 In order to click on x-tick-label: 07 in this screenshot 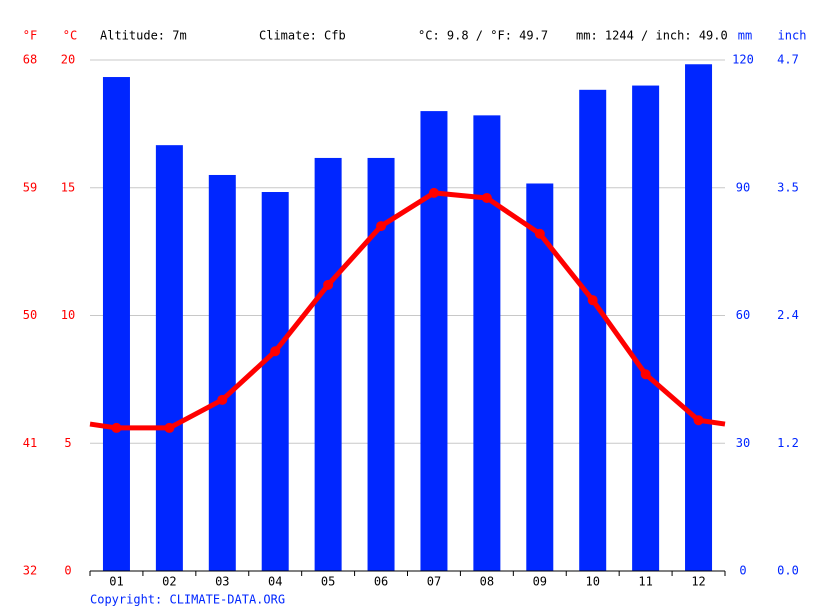, I will do `click(434, 582)`.